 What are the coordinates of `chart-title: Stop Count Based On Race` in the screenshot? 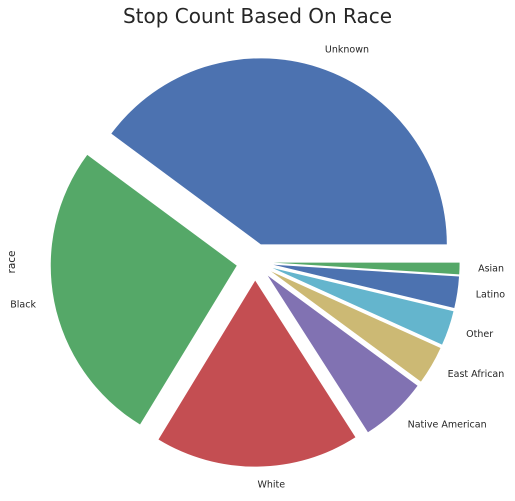 It's located at (257, 16).